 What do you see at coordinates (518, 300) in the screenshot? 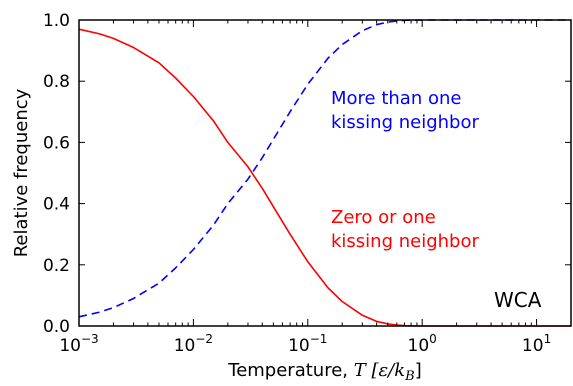
I see `wca-annotation: WCA` at bounding box center [518, 300].